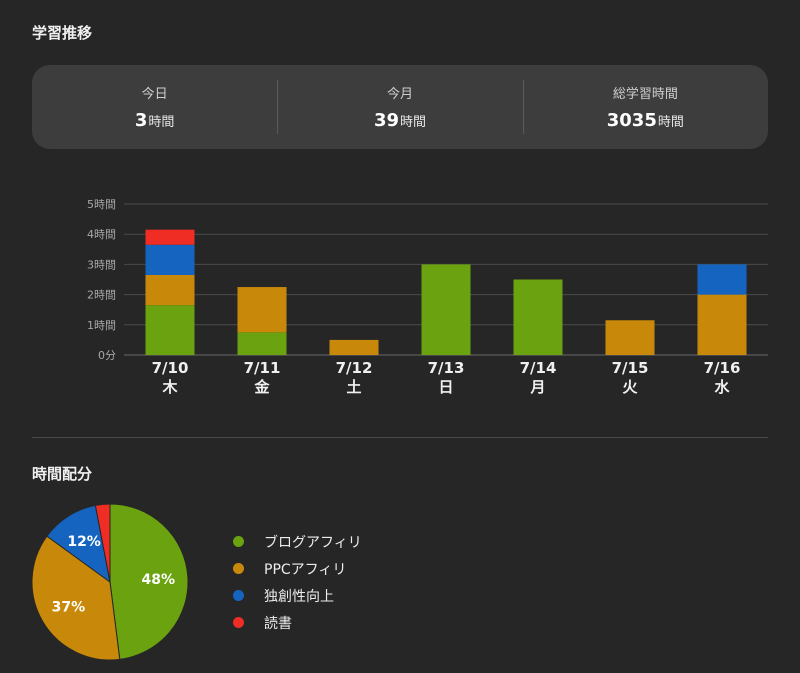 This screenshot has height=673, width=800. I want to click on x-tick-sublabel: 土, so click(353, 387).